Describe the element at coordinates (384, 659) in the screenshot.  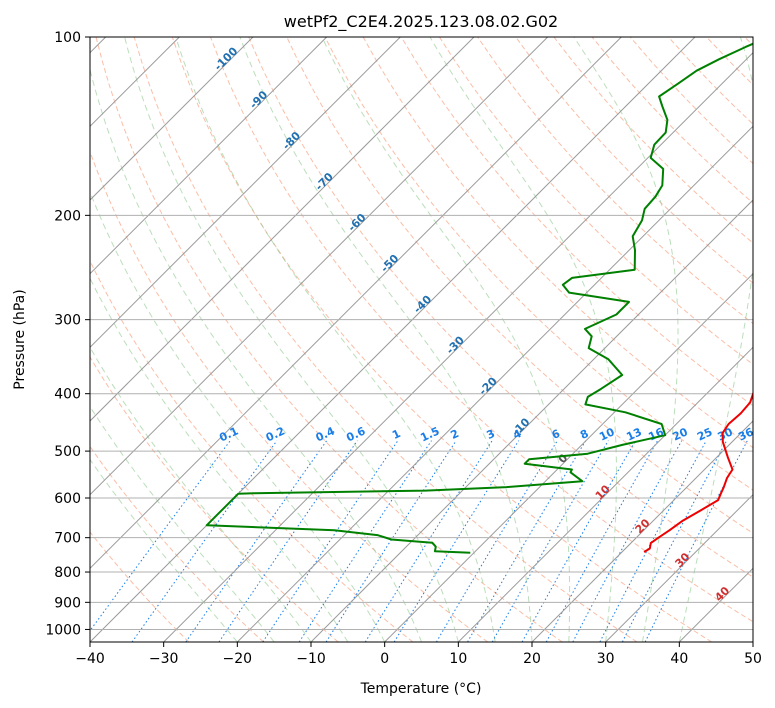
I see `x-tick-label: 0` at that location.